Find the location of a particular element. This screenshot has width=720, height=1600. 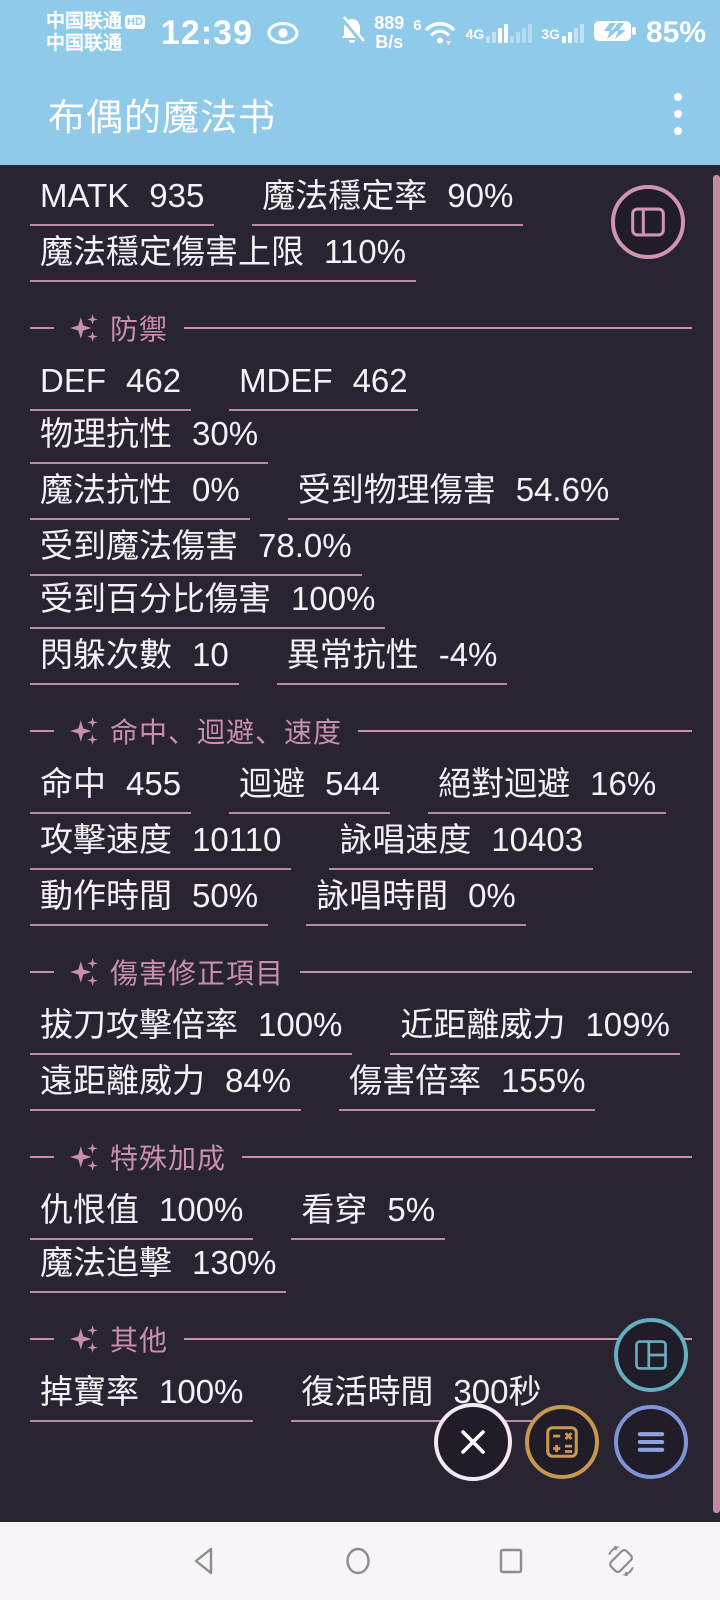

stat-value: 10 is located at coordinates (210, 654).